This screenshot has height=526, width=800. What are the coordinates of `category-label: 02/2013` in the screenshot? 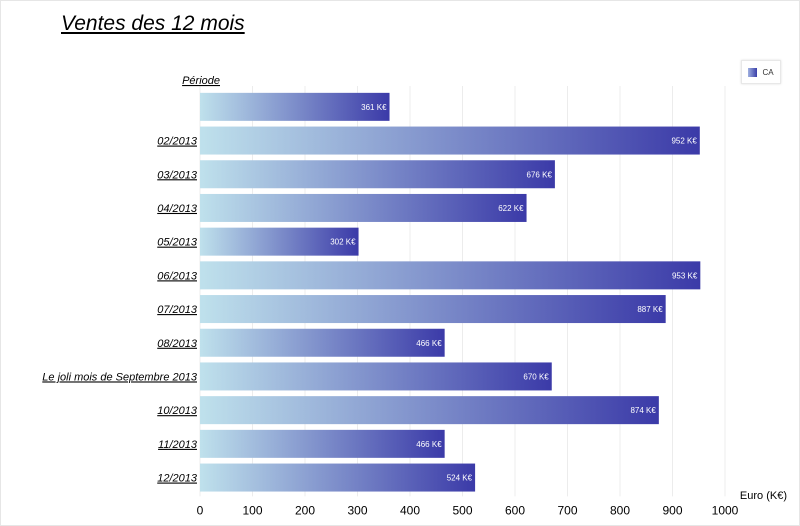 It's located at (177, 142).